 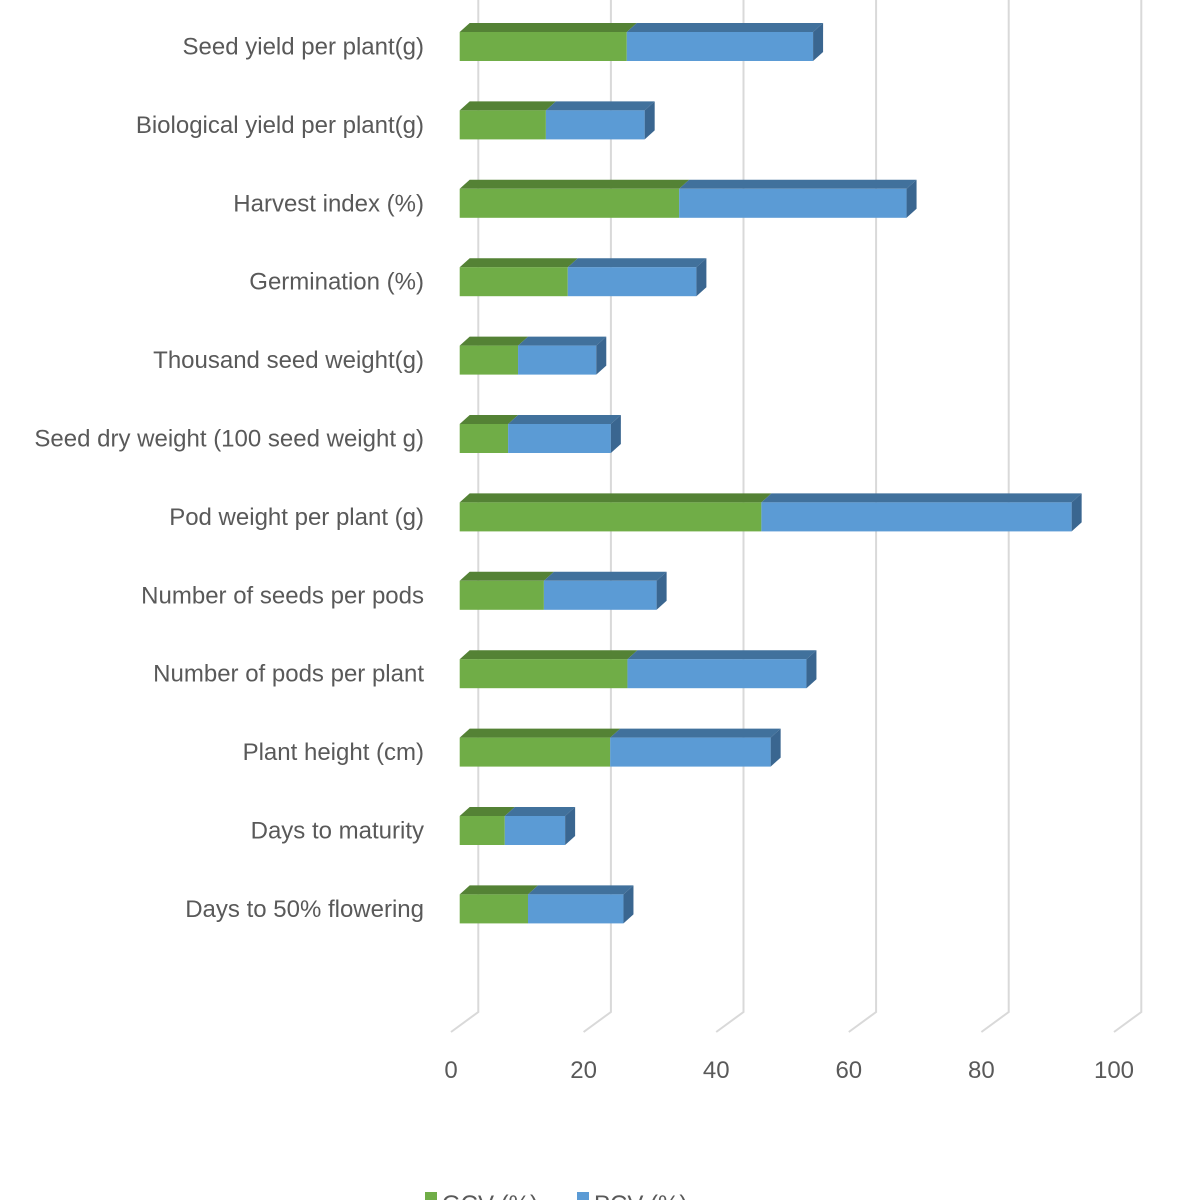 I want to click on x-tick-label: 60, so click(x=848, y=1070).